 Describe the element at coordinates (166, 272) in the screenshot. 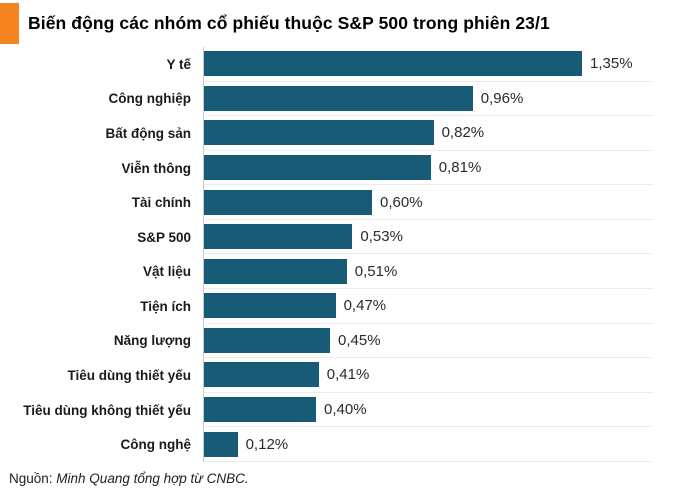

I see `category-label: Vật liệu` at that location.